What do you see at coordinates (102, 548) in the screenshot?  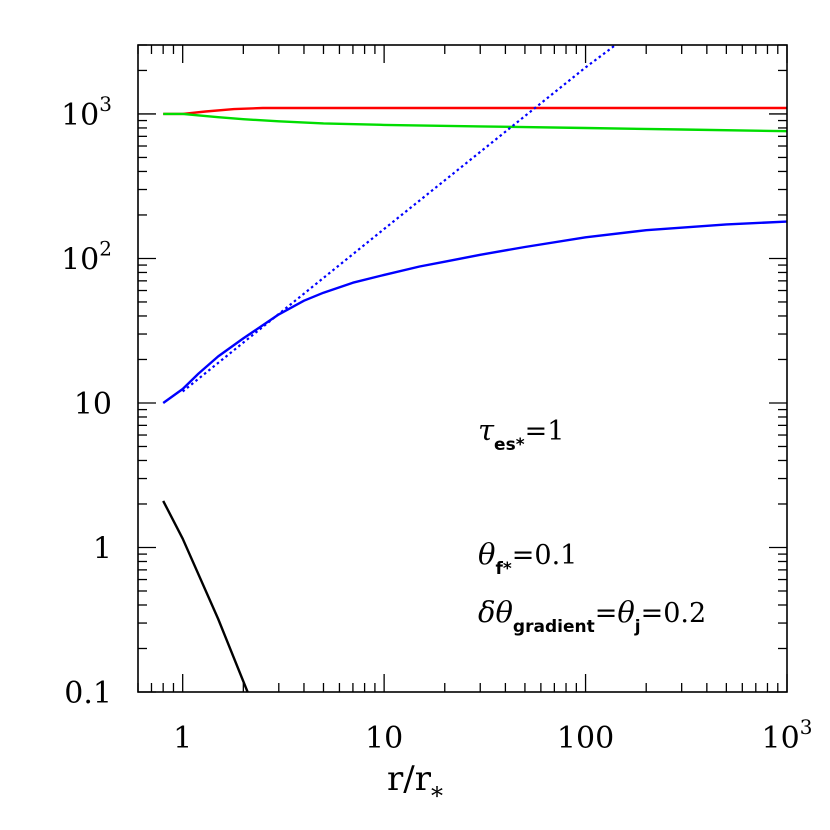 I see `y-tick-label: 1` at bounding box center [102, 548].